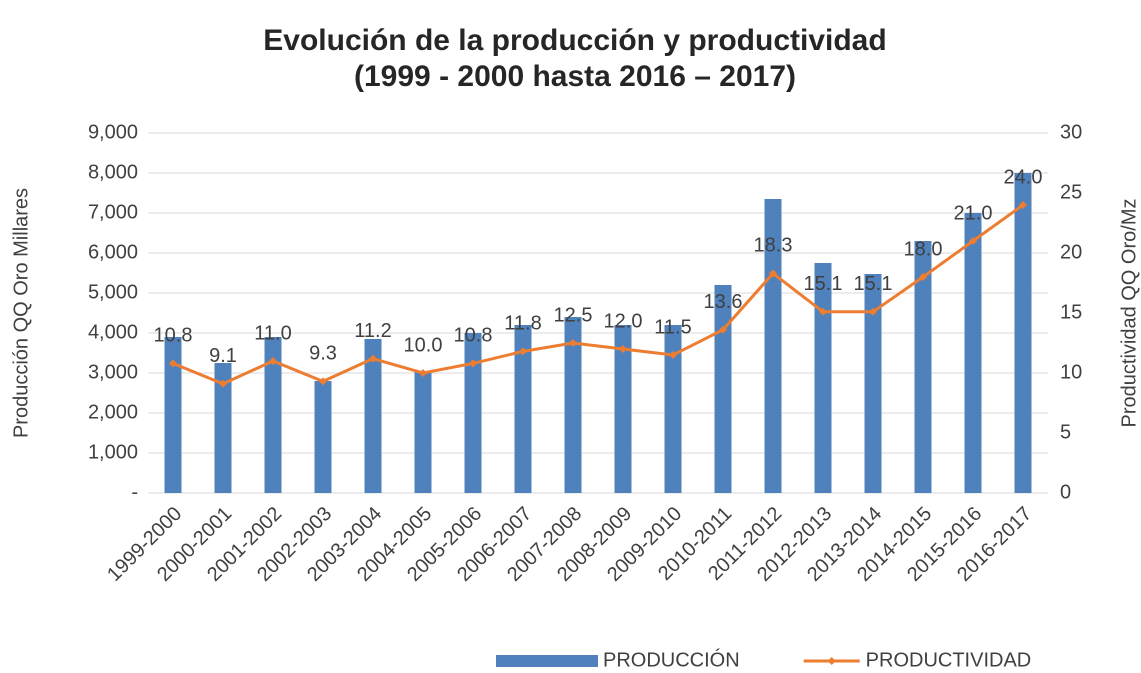 The width and height of the screenshot is (1141, 673). I want to click on legend-label: PRODUCCIÓN, so click(671, 659).